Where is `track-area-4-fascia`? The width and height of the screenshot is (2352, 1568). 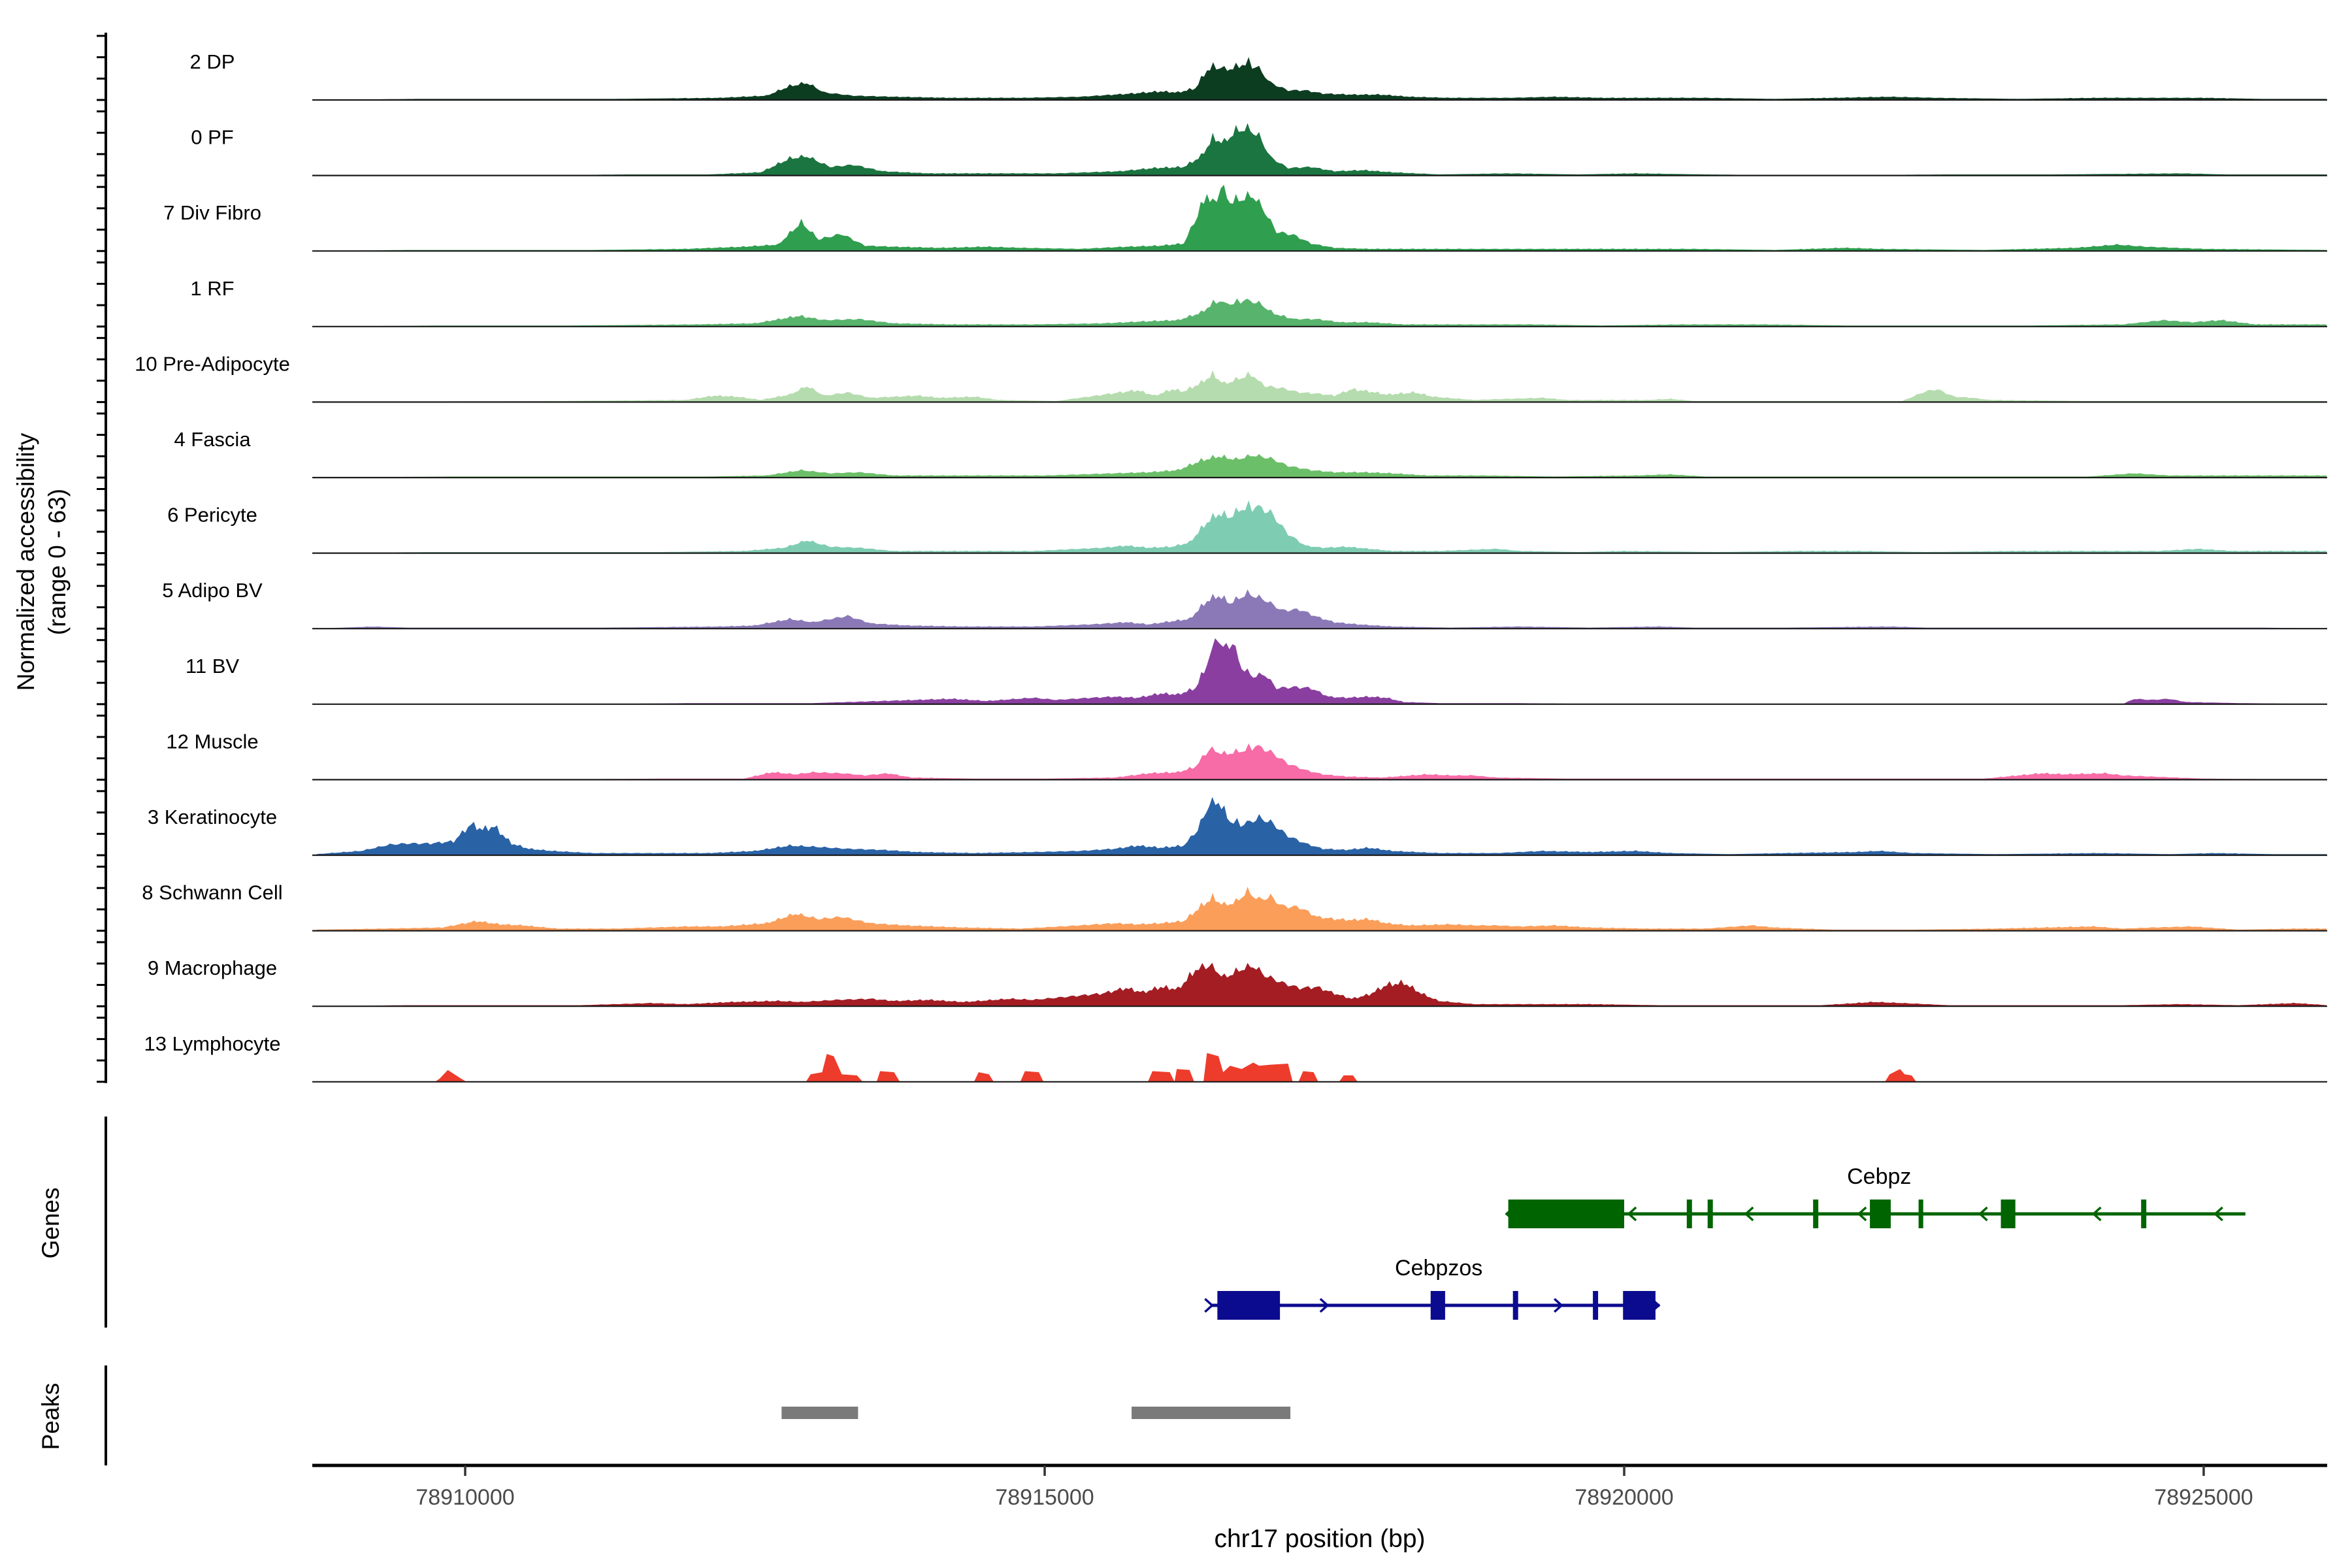 track-area-4-fascia is located at coordinates (1320, 466).